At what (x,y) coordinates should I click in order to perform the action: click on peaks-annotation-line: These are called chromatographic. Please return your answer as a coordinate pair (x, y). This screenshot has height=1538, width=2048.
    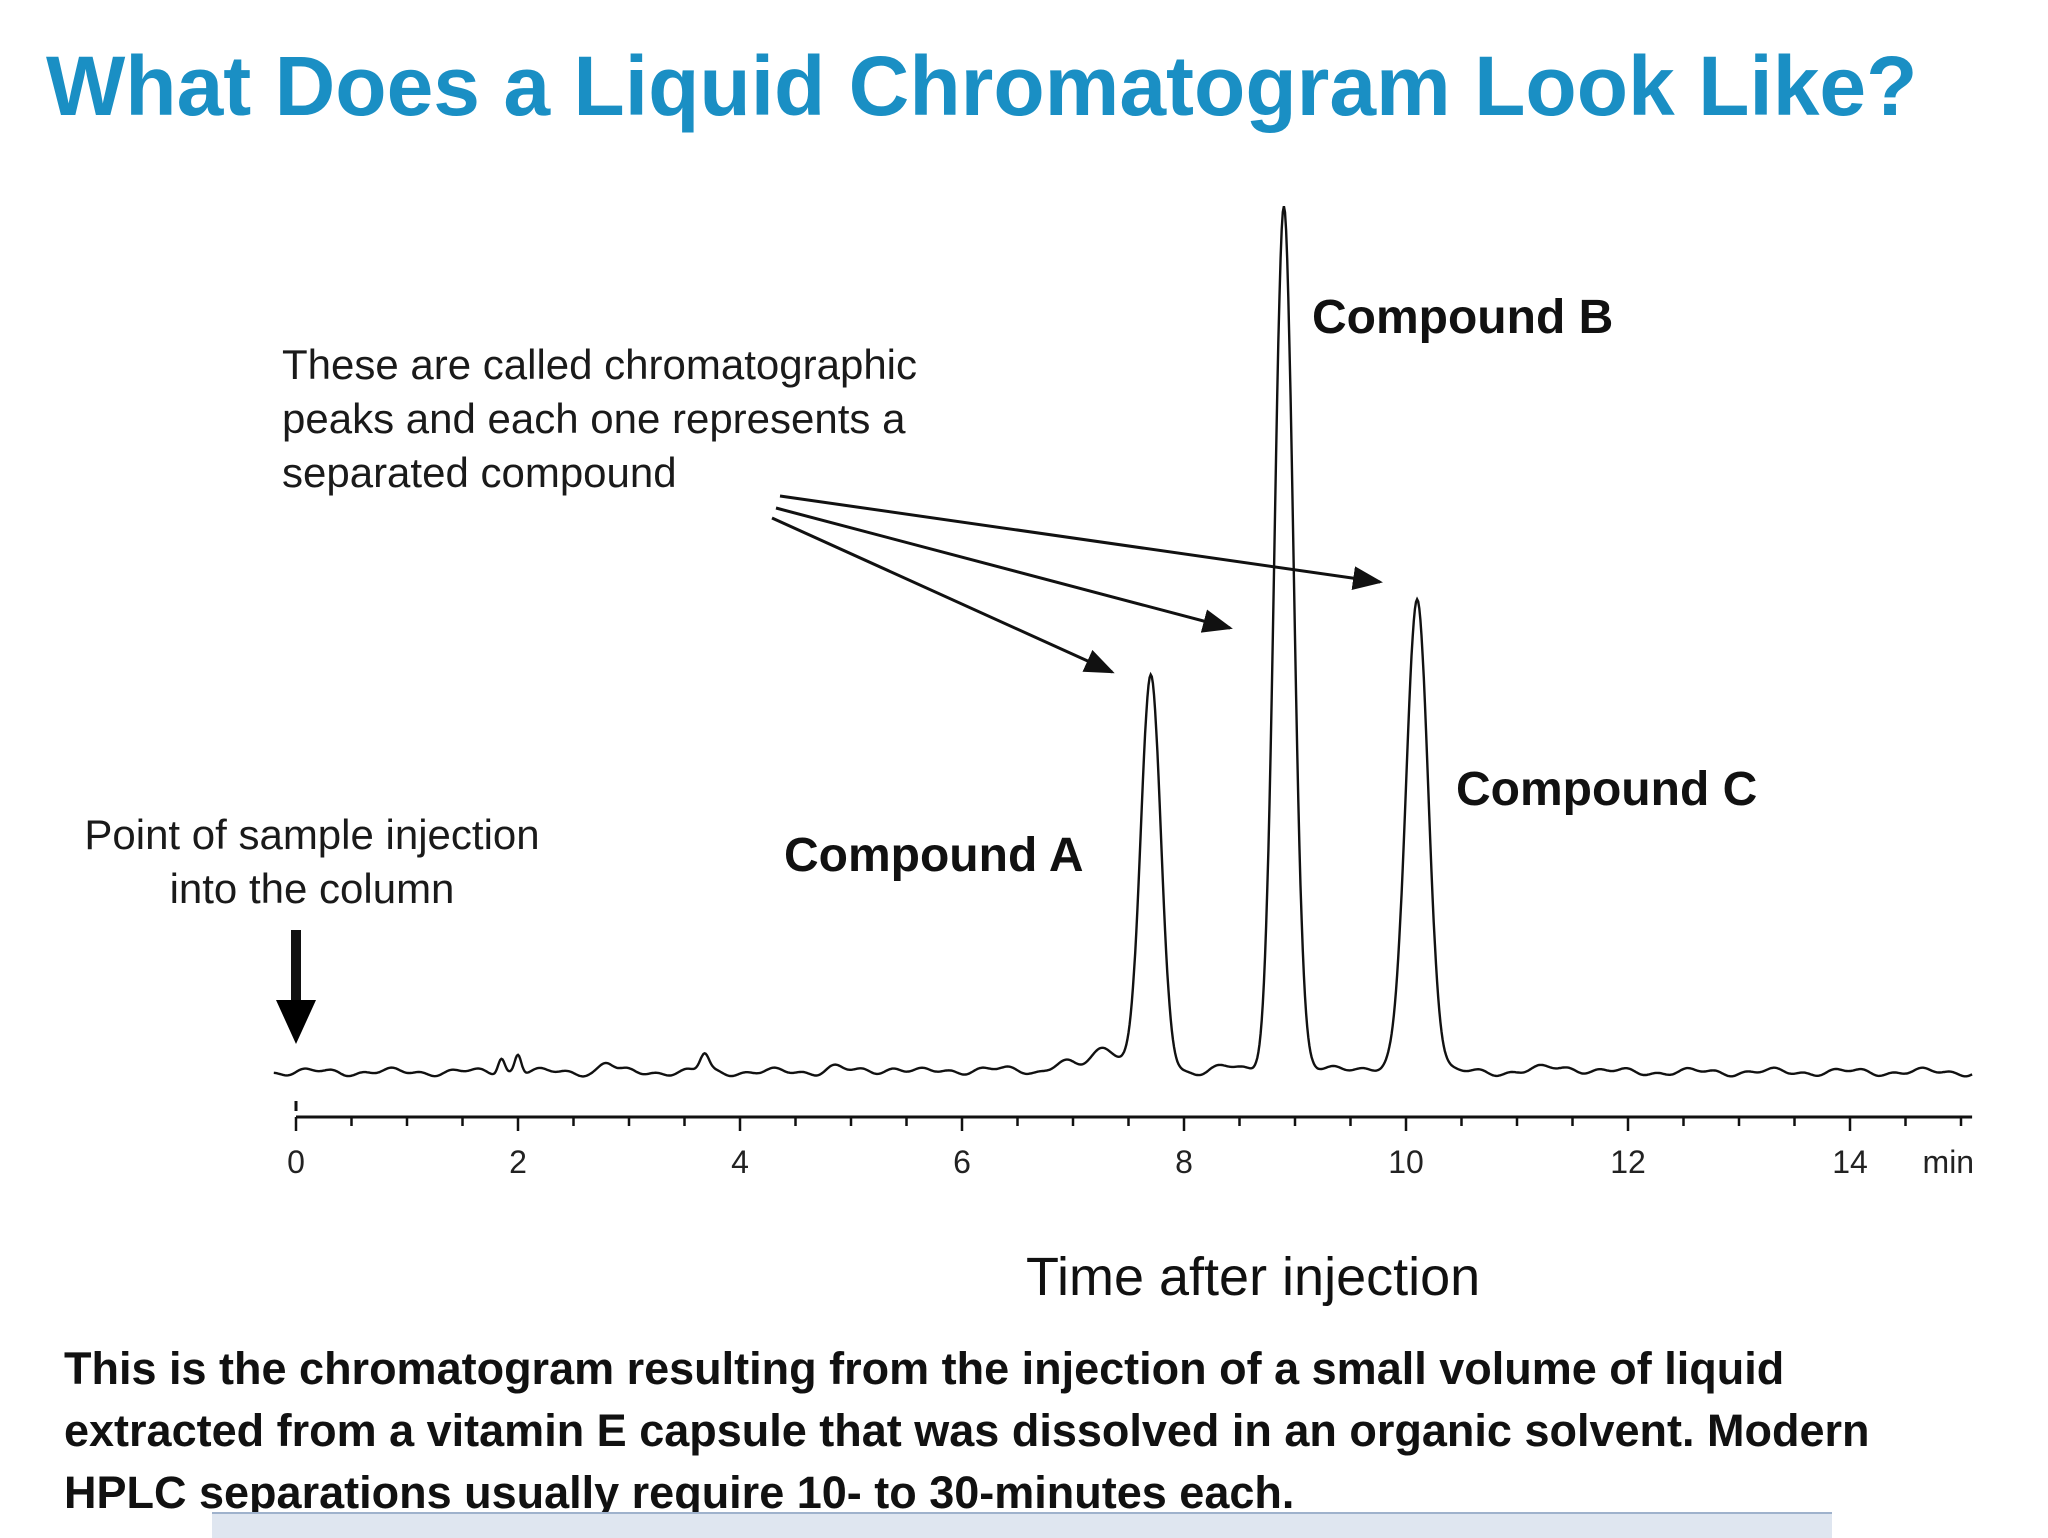
    Looking at the image, I should click on (600, 364).